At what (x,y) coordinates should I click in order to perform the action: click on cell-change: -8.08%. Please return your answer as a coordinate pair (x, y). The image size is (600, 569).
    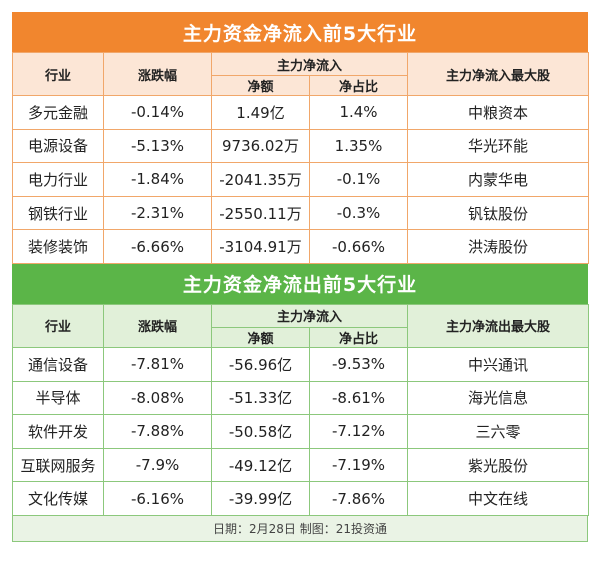
    Looking at the image, I should click on (157, 398).